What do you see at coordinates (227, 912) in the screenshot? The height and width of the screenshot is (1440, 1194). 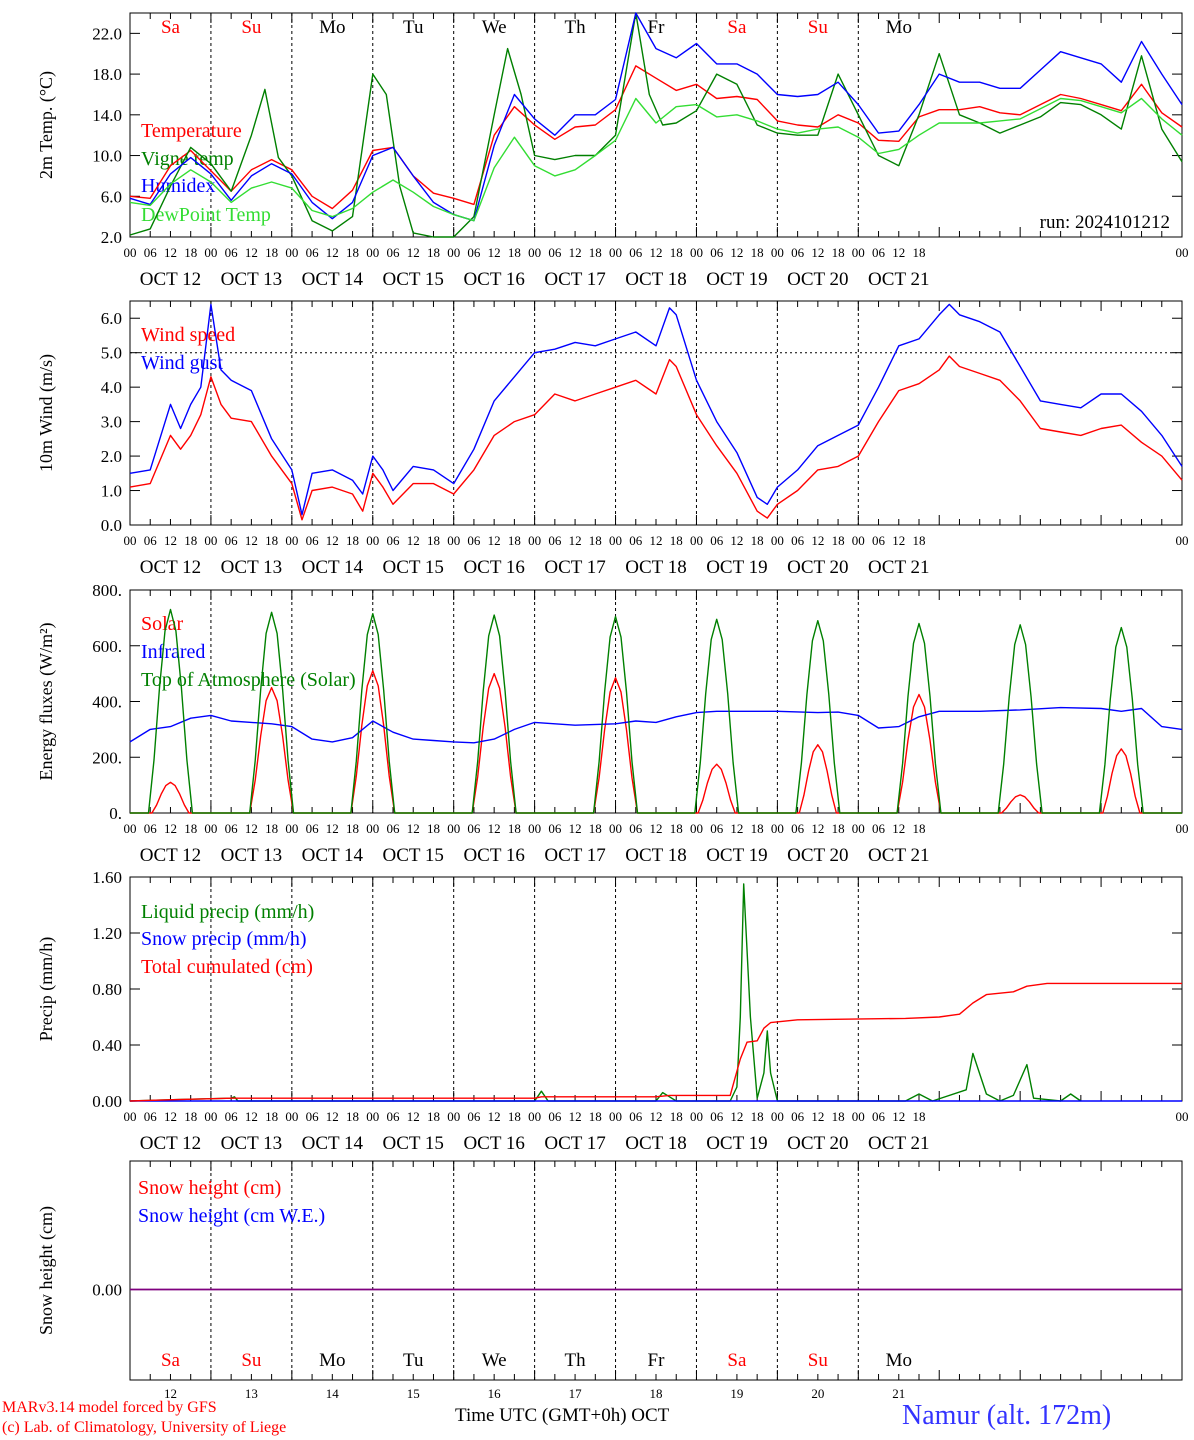 I see `legend-entry: Liquid precip (mm/h)` at bounding box center [227, 912].